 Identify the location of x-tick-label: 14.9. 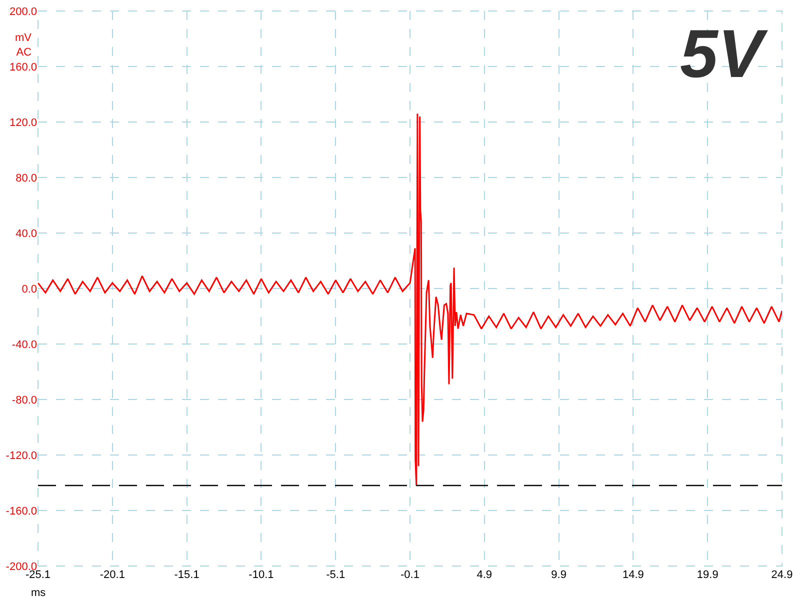
(633, 575).